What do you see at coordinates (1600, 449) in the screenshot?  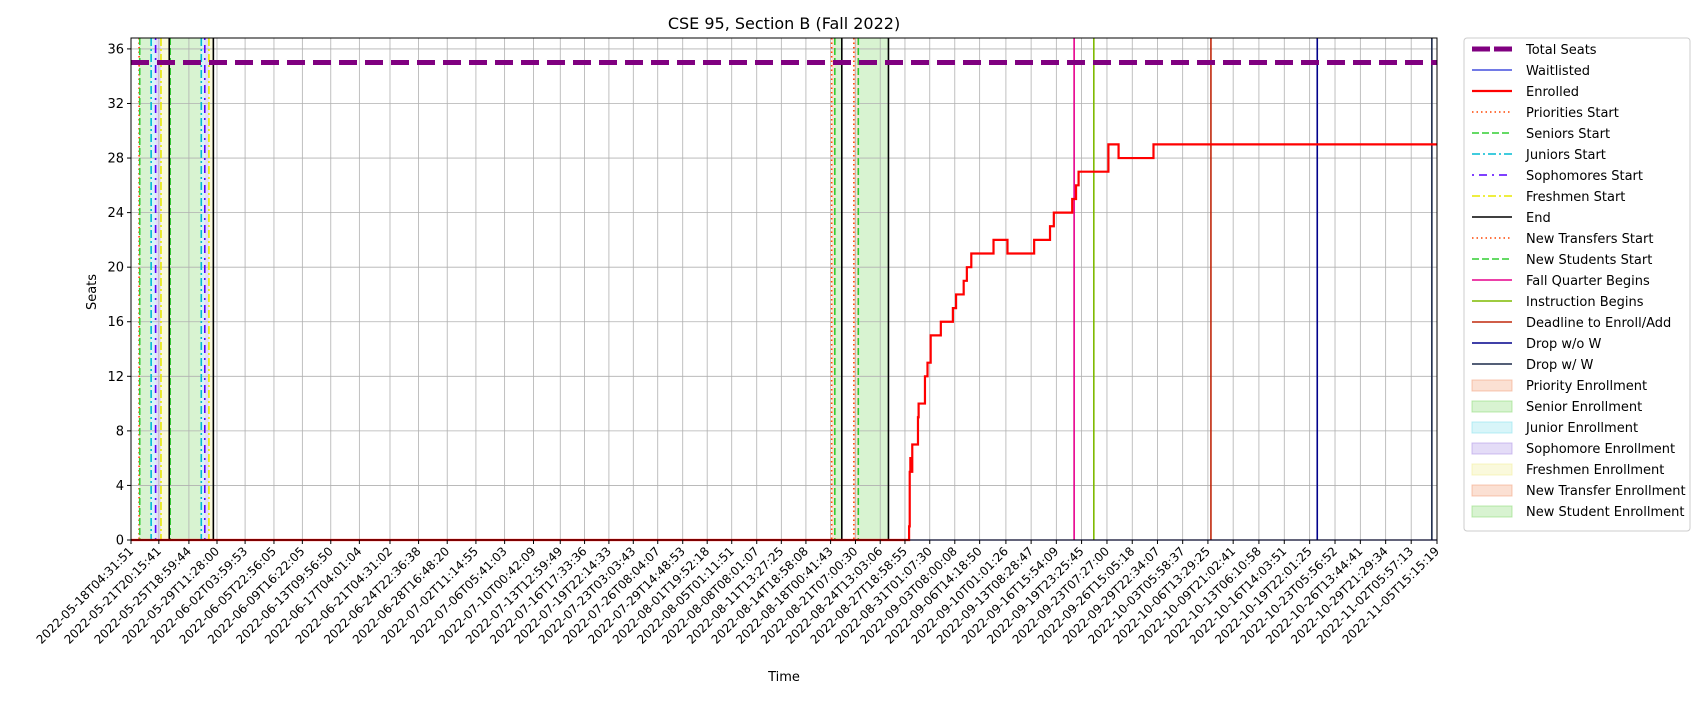 I see `legend-label: Sophomore Enrollment` at bounding box center [1600, 449].